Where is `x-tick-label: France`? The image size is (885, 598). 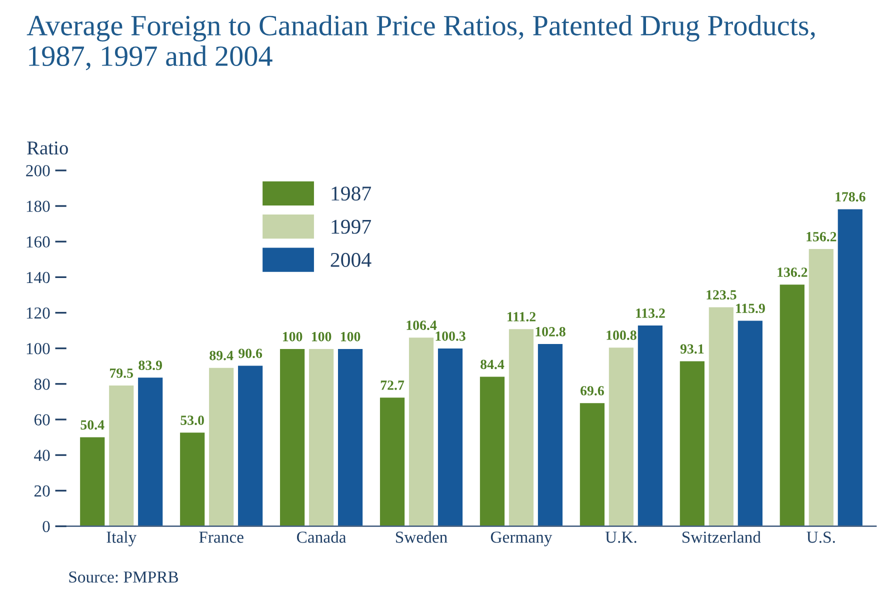 x-tick-label: France is located at coordinates (221, 537).